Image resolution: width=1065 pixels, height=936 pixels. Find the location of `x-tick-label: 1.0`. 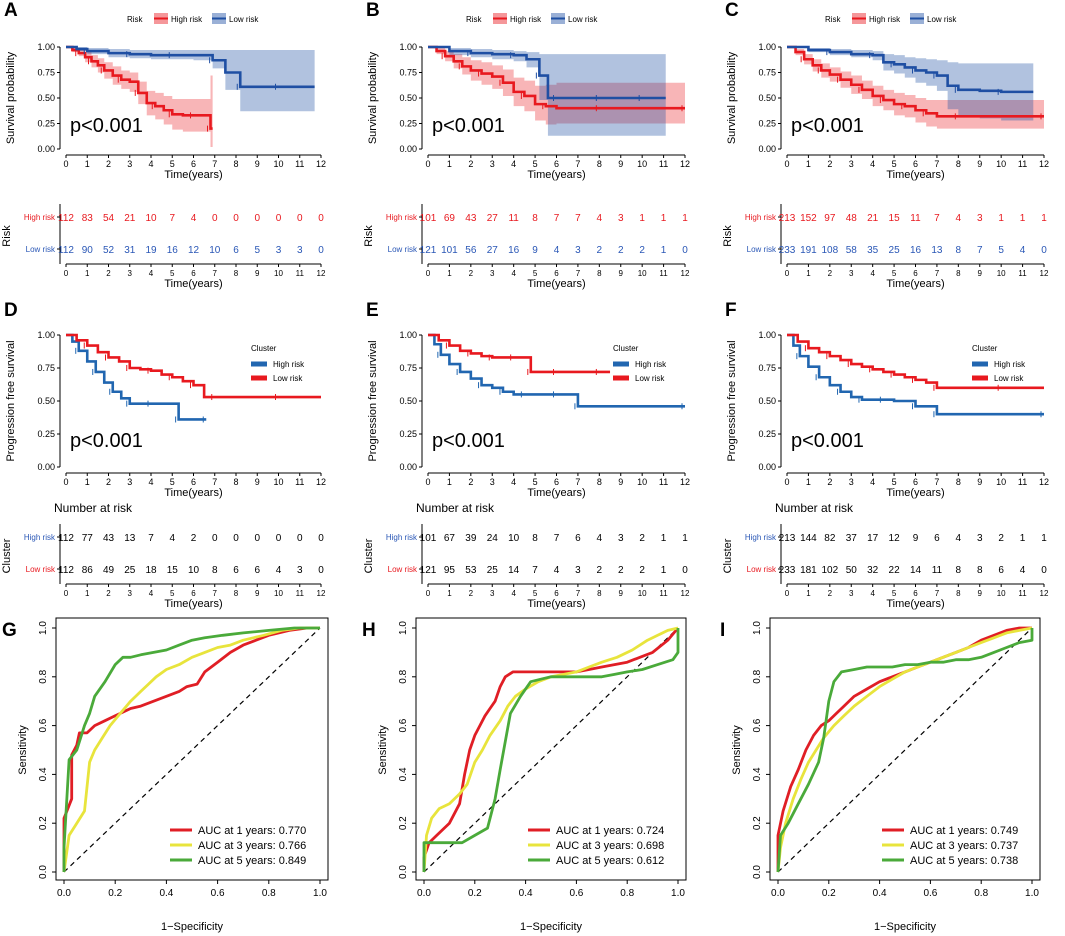

x-tick-label: 1.0 is located at coordinates (678, 893).